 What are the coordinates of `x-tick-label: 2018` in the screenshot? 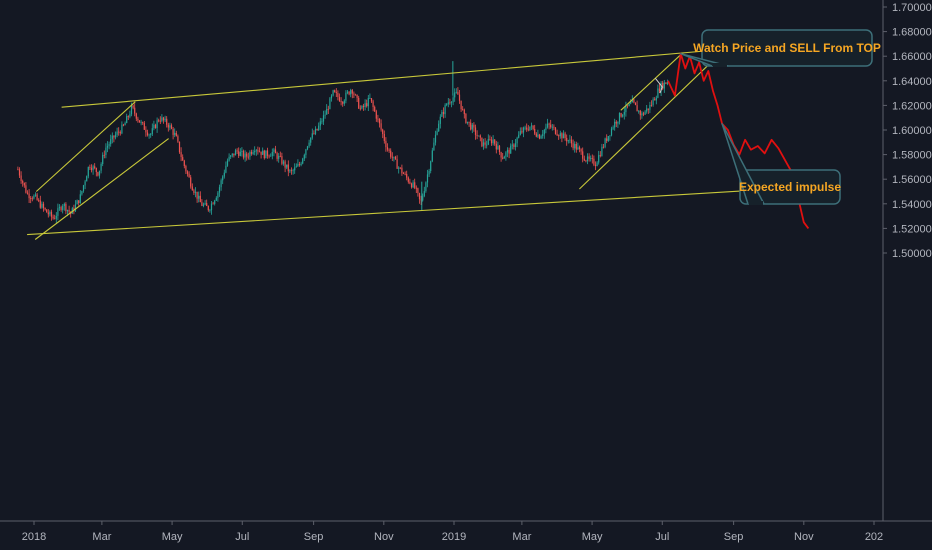 It's located at (34, 537).